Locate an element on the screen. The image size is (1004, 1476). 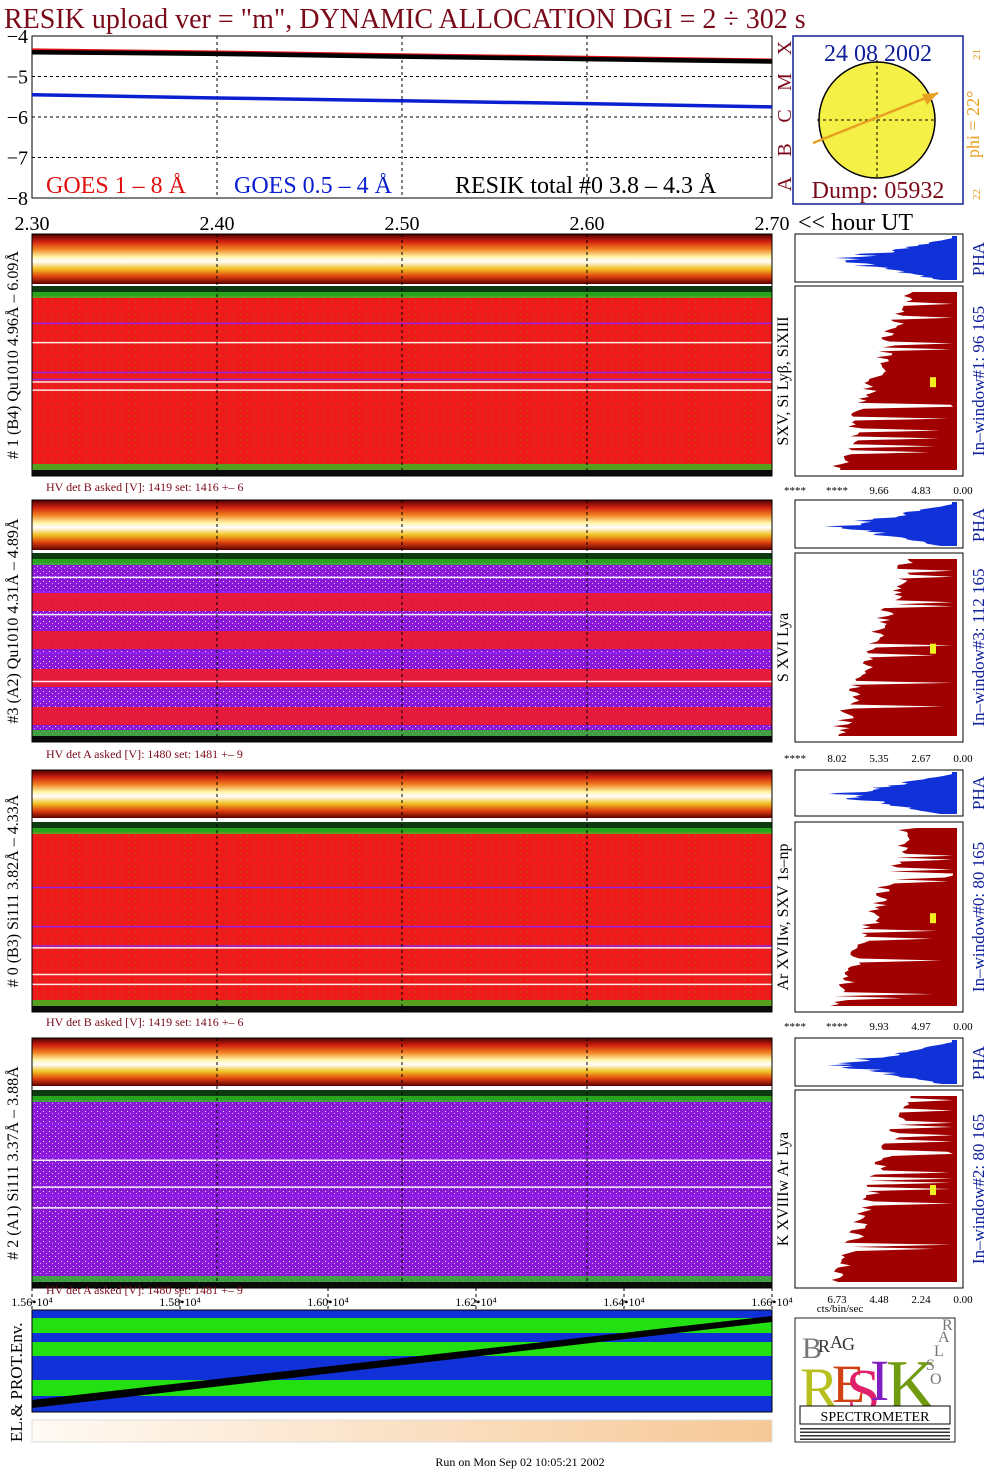
sun-scale-top: 21 is located at coordinates (977, 54).